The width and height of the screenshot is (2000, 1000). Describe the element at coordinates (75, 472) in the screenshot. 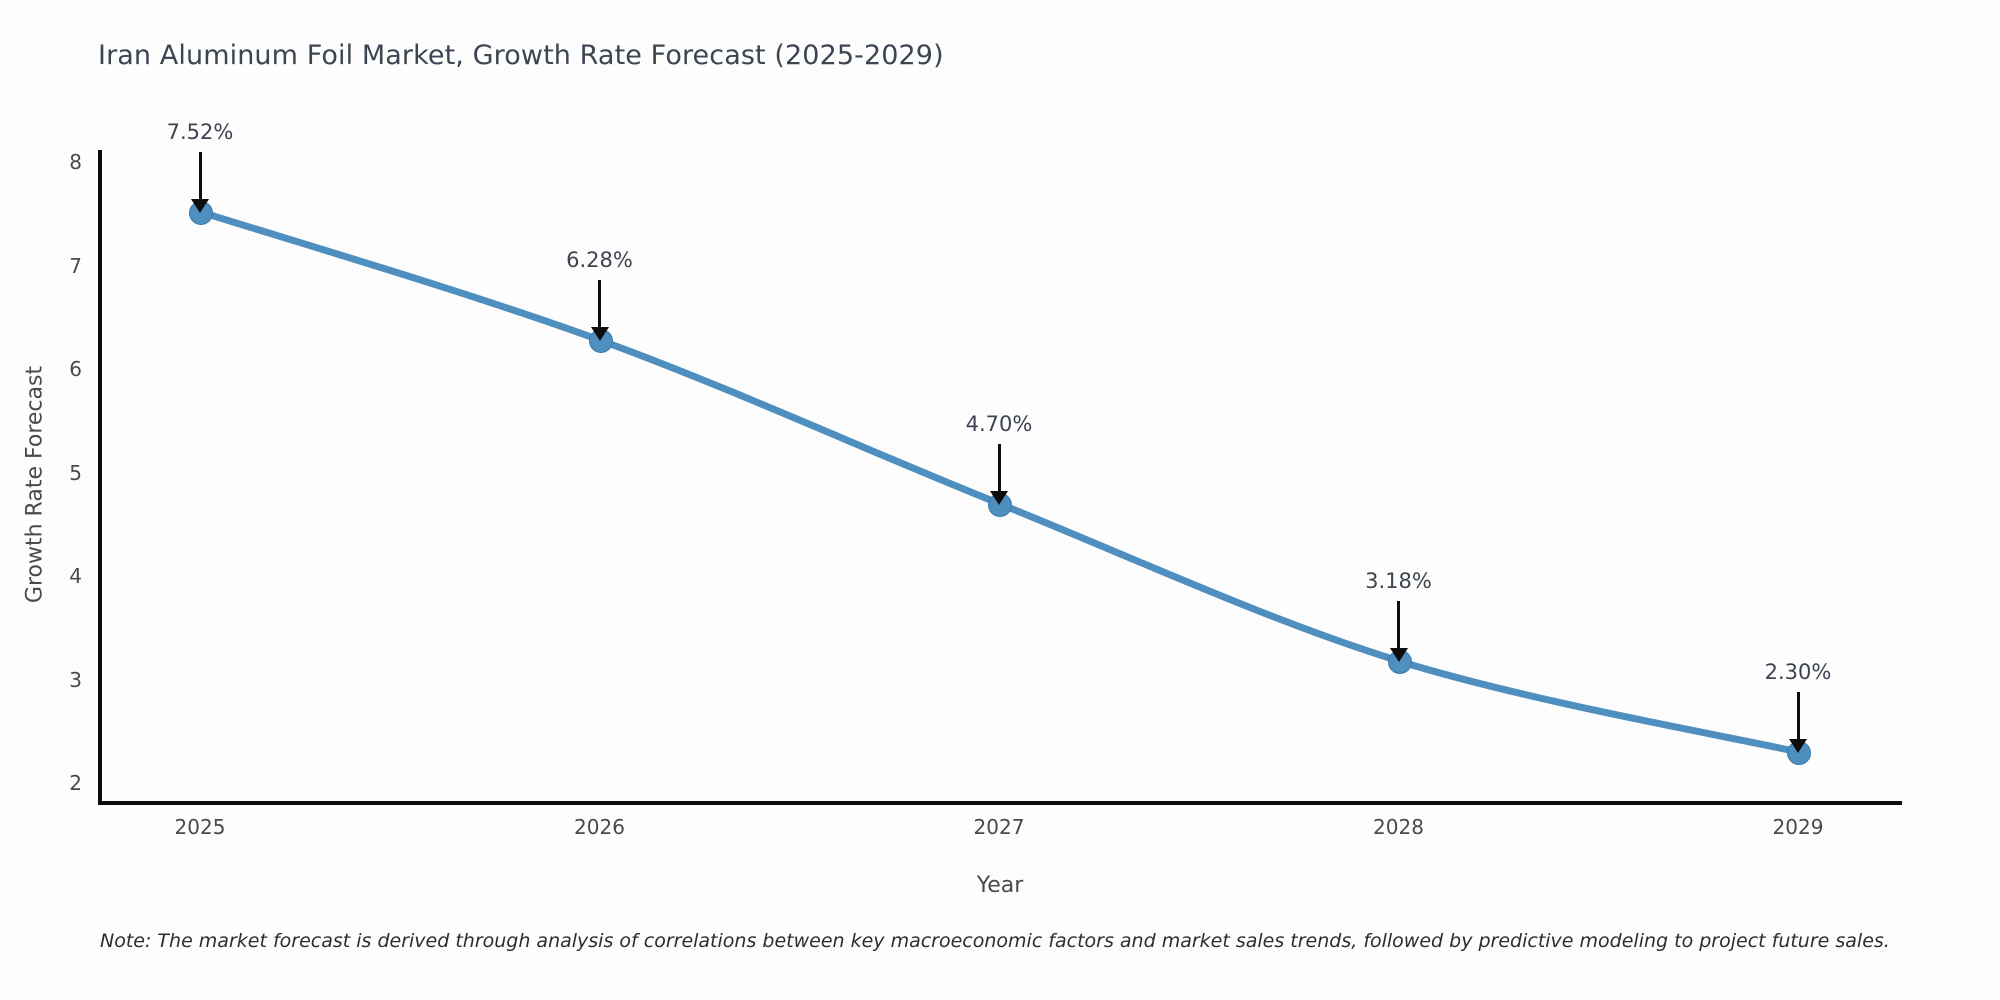

I see `y-tick-label: 5` at that location.